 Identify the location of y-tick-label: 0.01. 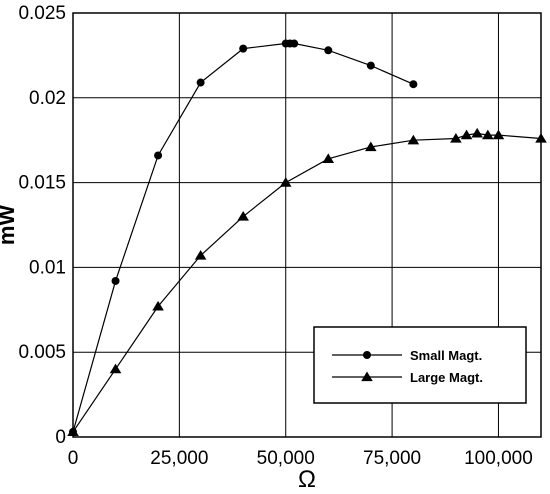
(47, 267).